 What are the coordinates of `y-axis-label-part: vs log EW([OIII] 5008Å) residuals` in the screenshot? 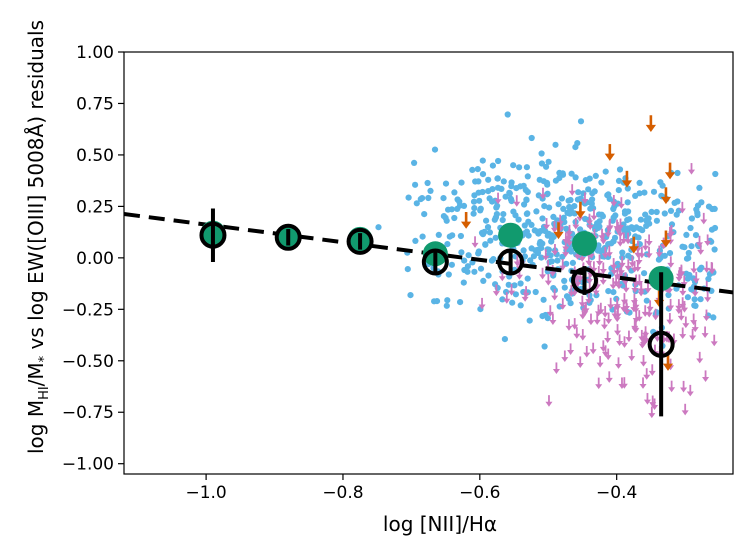 It's located at (36, 188).